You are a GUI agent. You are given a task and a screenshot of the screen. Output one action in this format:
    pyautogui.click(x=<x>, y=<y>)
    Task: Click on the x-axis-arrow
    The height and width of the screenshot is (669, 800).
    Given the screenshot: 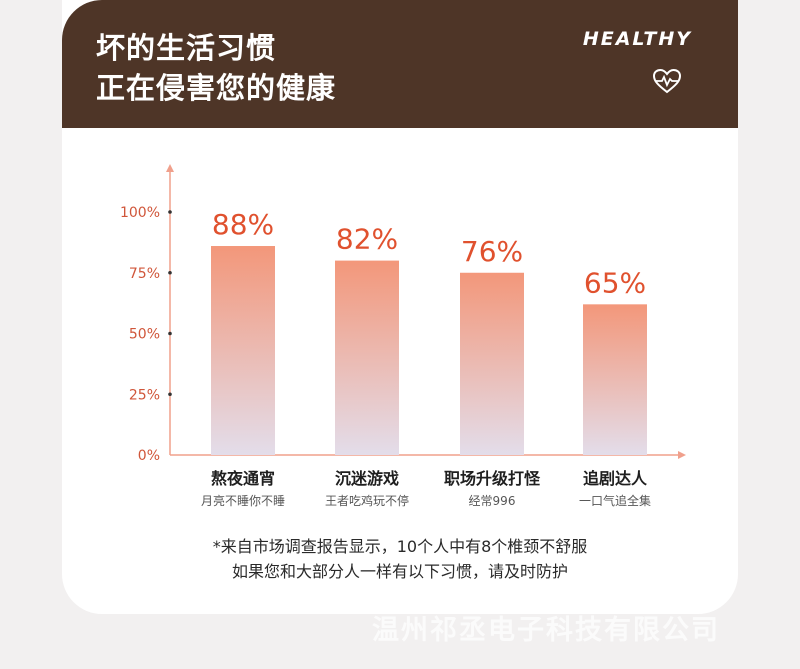 What is the action you would take?
    pyautogui.click(x=682, y=455)
    